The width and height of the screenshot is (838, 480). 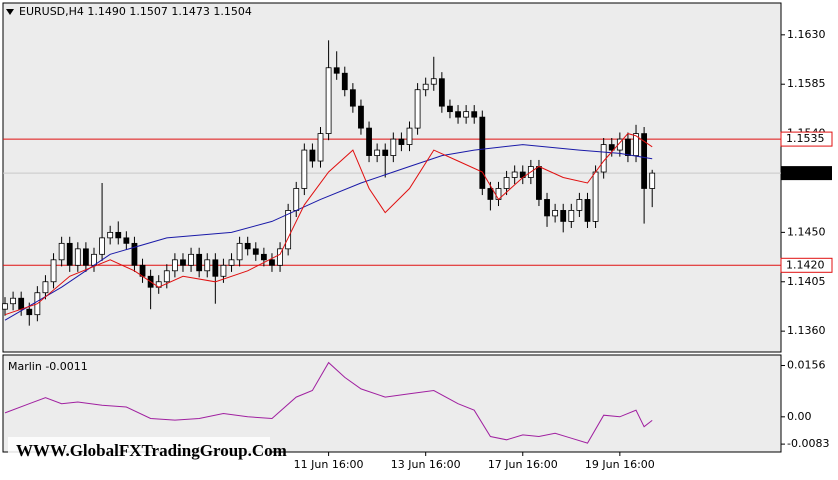 I want to click on x-tick-label: 11 Jun 16:00, so click(x=329, y=464).